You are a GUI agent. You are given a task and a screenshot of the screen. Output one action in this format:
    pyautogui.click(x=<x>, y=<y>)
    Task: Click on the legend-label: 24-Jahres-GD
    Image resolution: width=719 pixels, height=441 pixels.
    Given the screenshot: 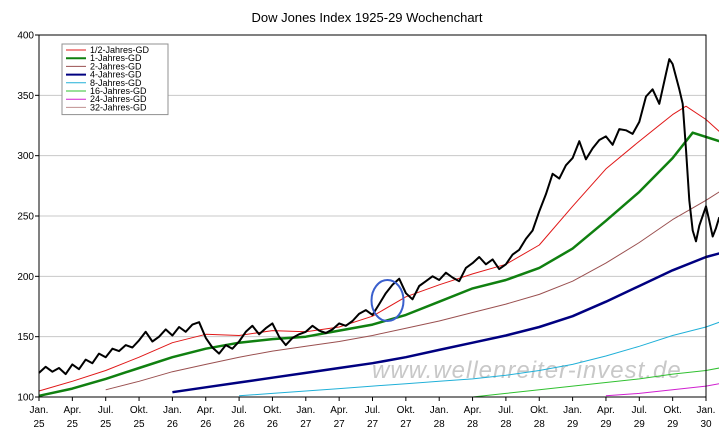 What is the action you would take?
    pyautogui.click(x=118, y=99)
    